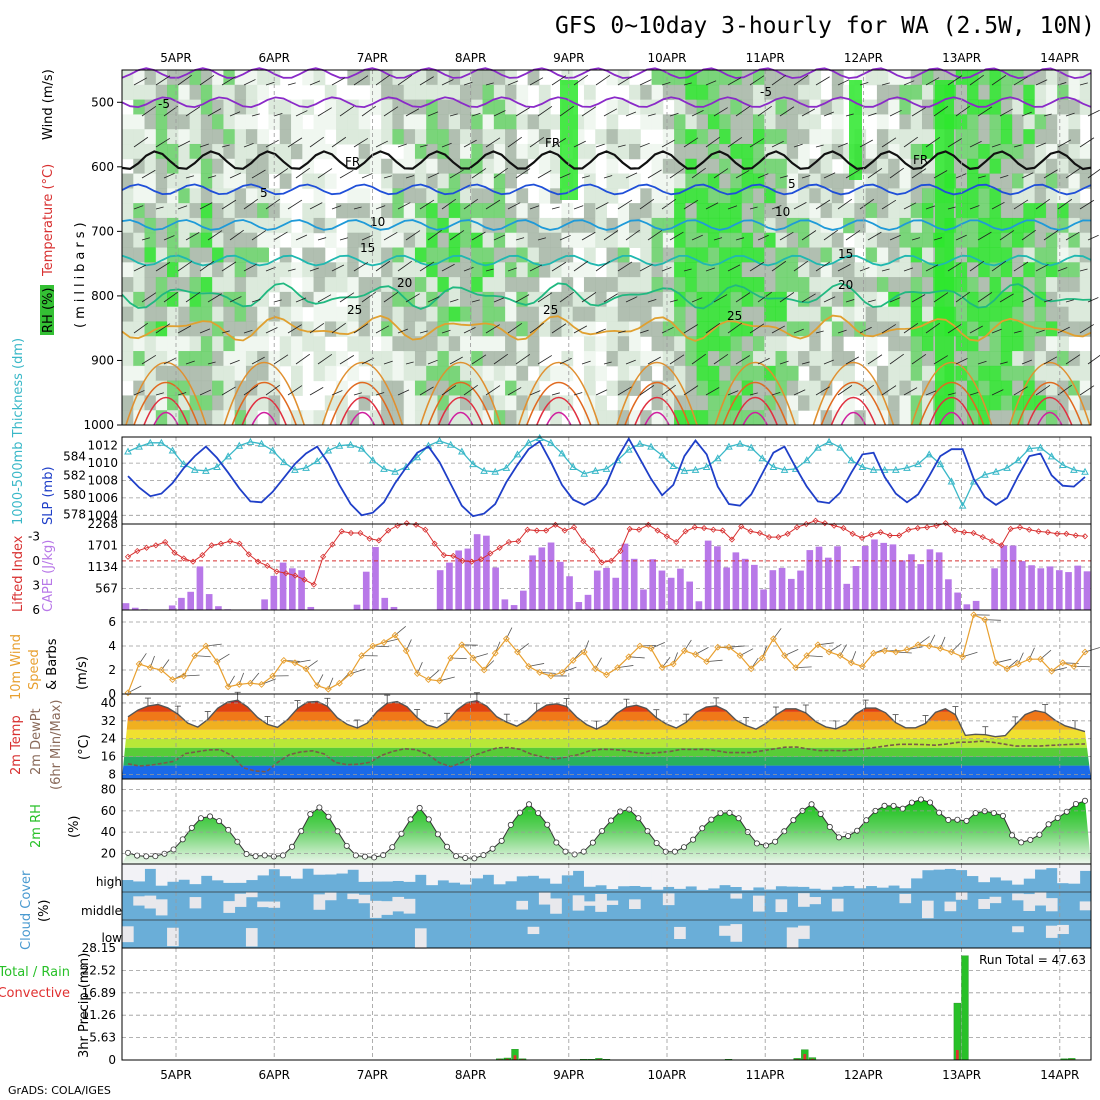  Describe the element at coordinates (606, 472) in the screenshot. I see `thickness-line` at that location.